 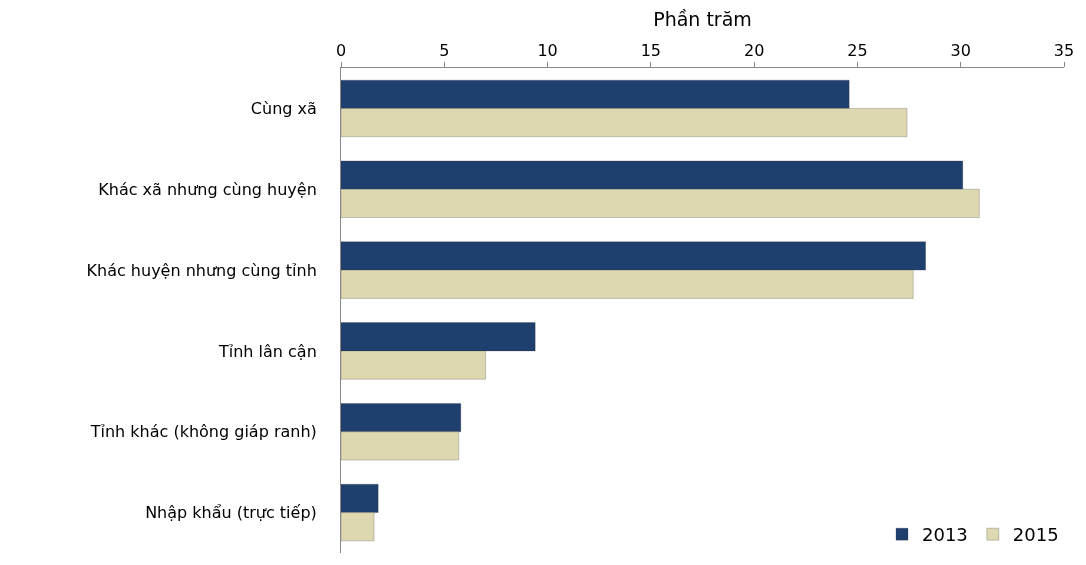 I want to click on x-tick-label: 15, so click(x=651, y=50).